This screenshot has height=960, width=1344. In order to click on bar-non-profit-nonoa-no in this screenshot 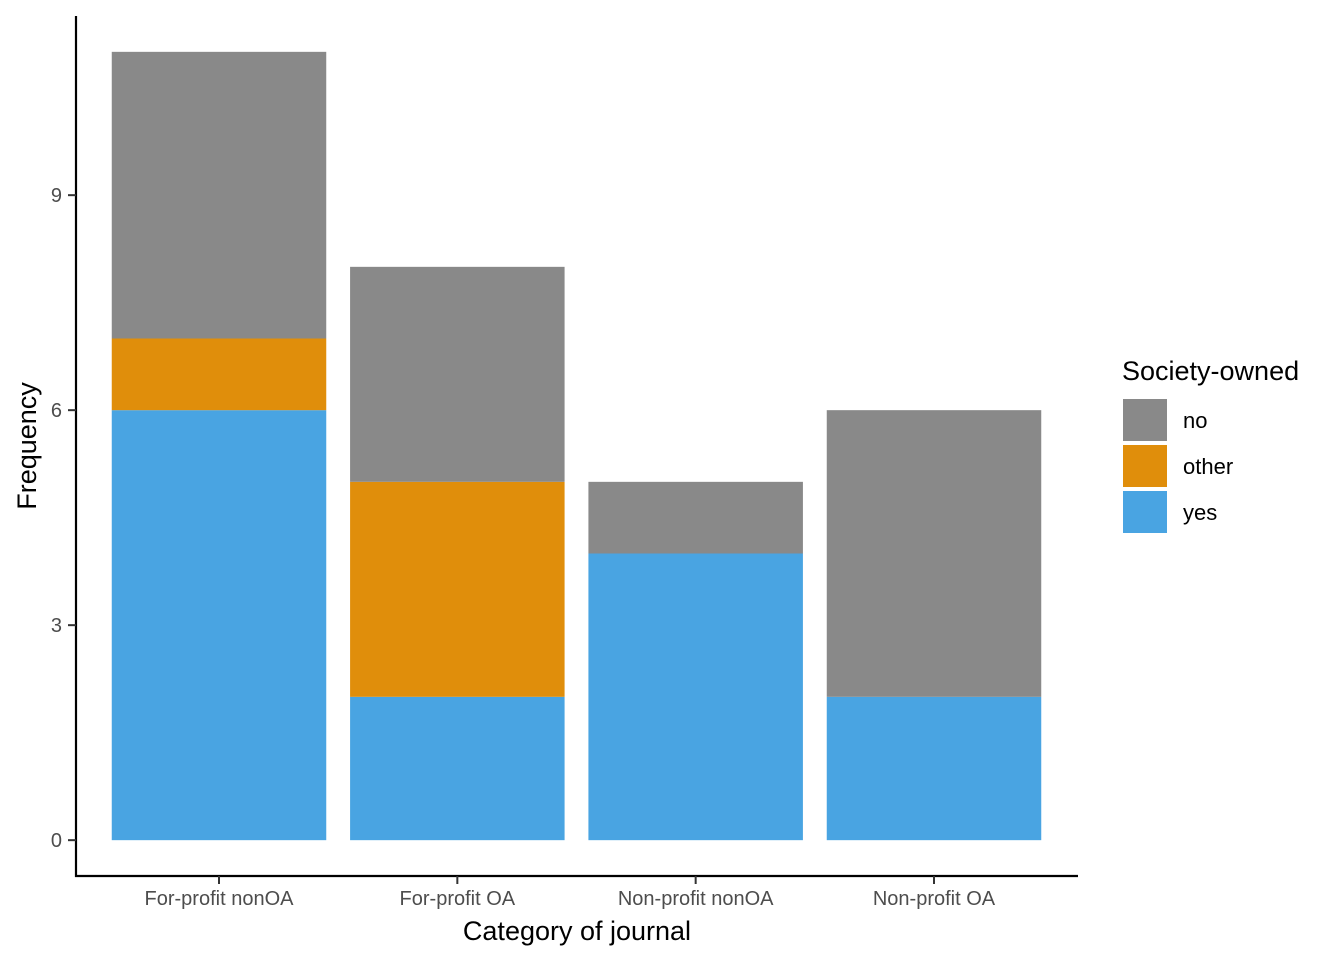, I will do `click(695, 517)`.